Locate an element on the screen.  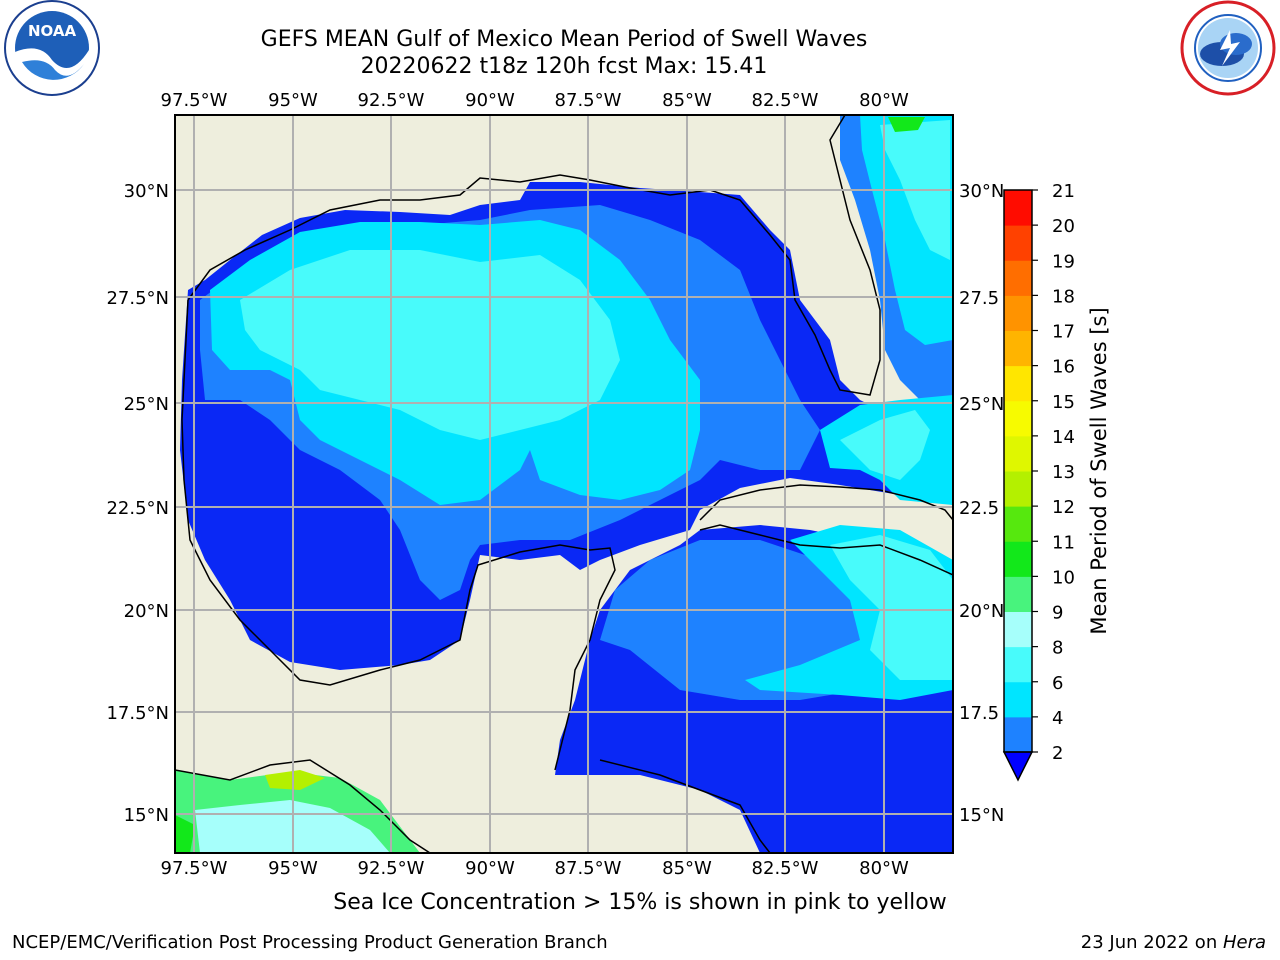
colorbar-tick-label: 4 is located at coordinates (1057, 718).